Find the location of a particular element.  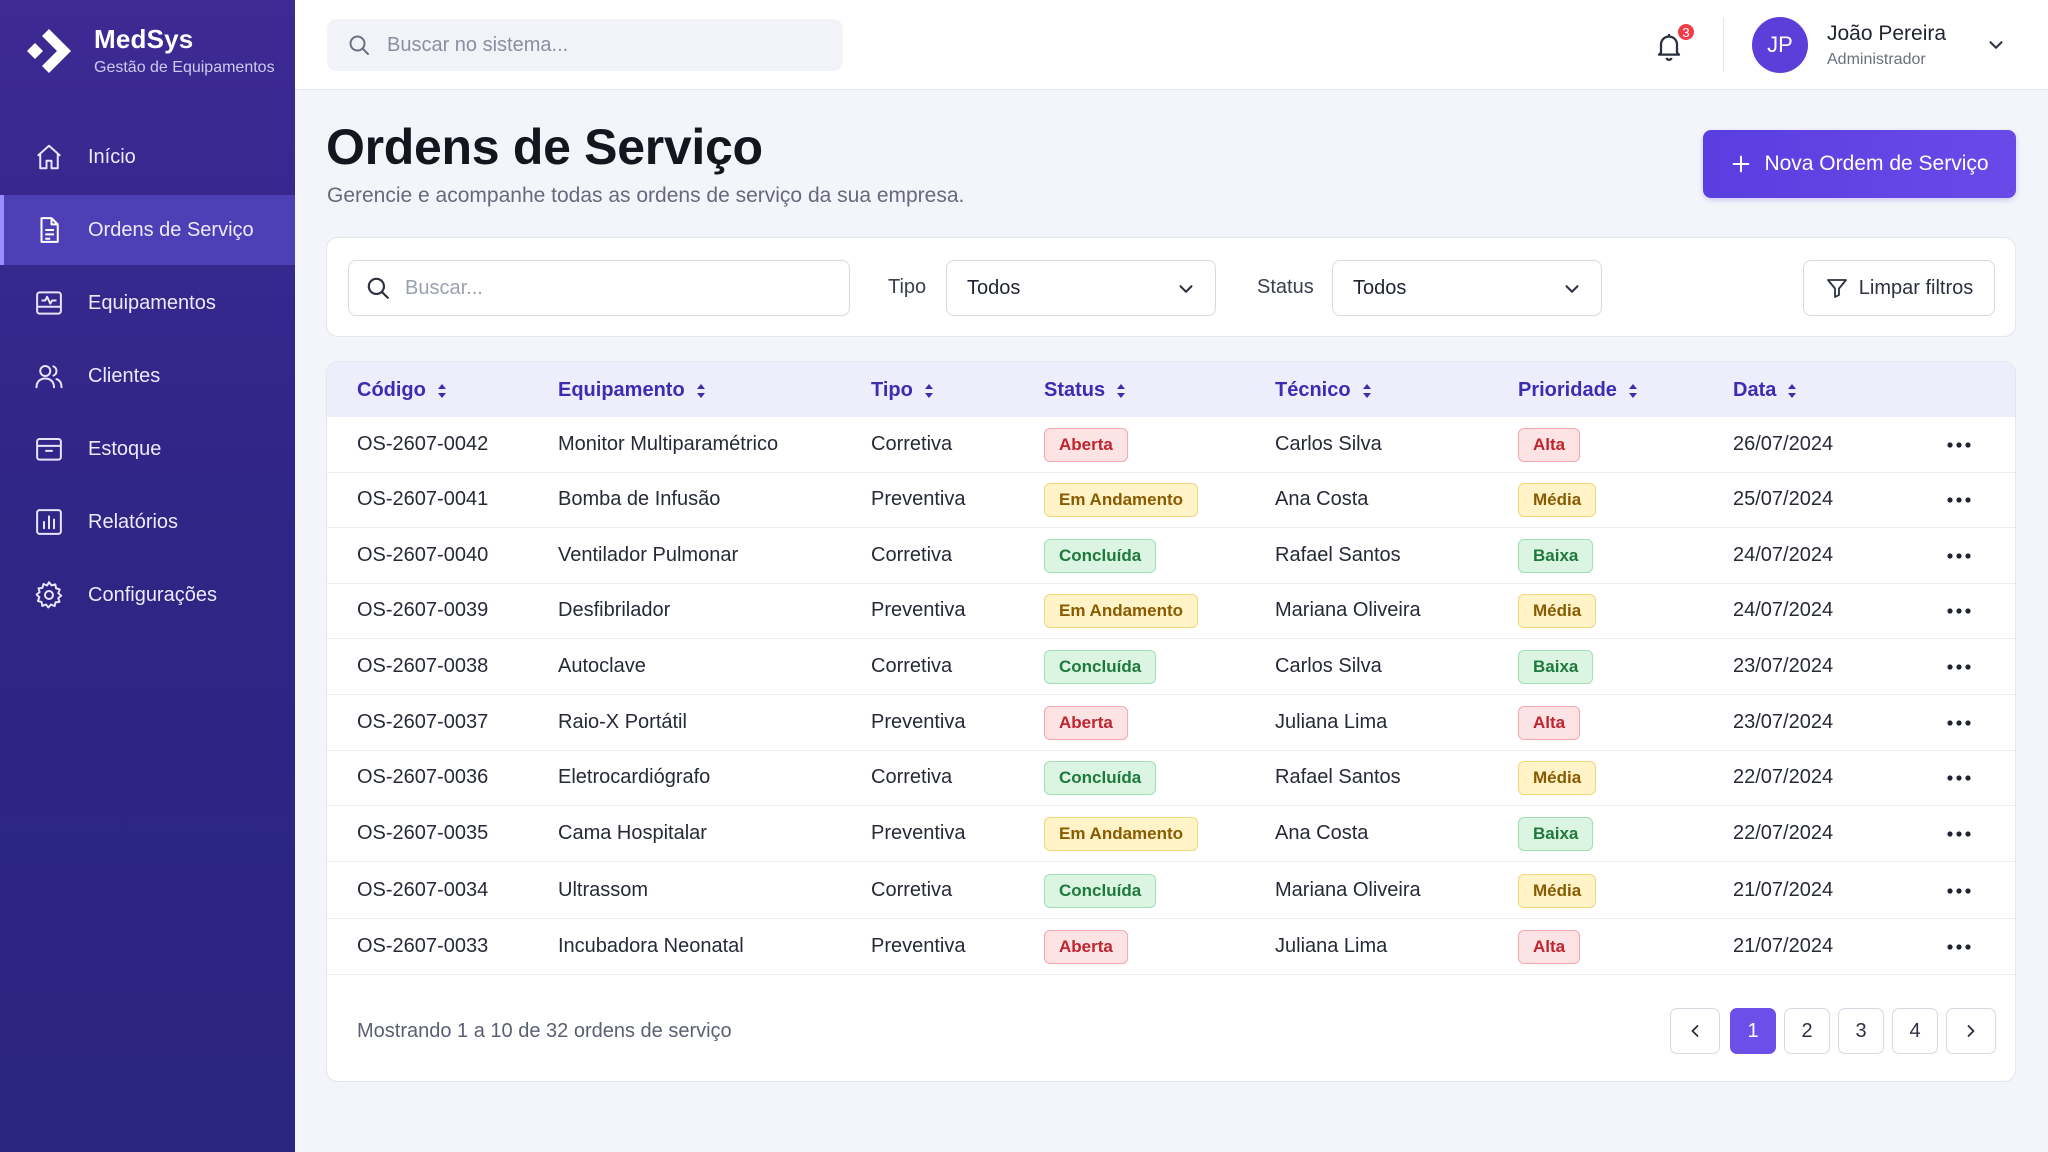

chevron-down-icon is located at coordinates (1996, 45).